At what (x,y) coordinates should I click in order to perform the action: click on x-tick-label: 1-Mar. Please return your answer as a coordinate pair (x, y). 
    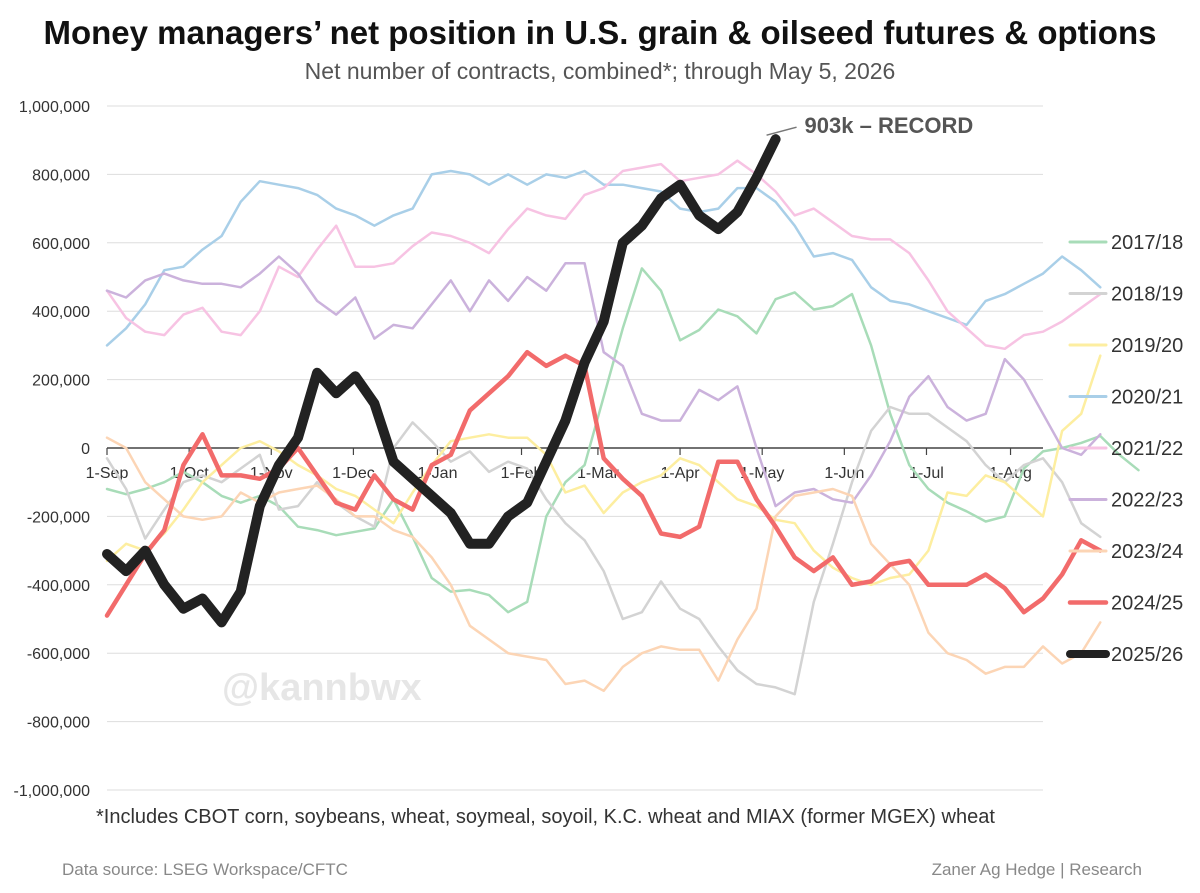
    Looking at the image, I should click on (598, 473).